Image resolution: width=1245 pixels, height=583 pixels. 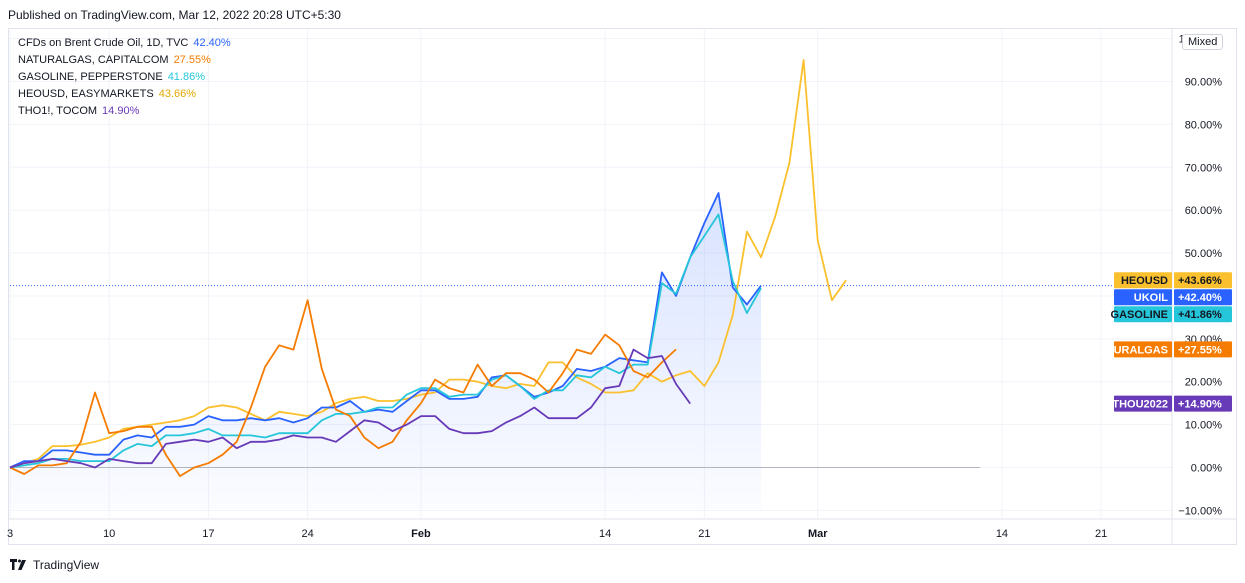 I want to click on series-line-thou2022, so click(x=350, y=408).